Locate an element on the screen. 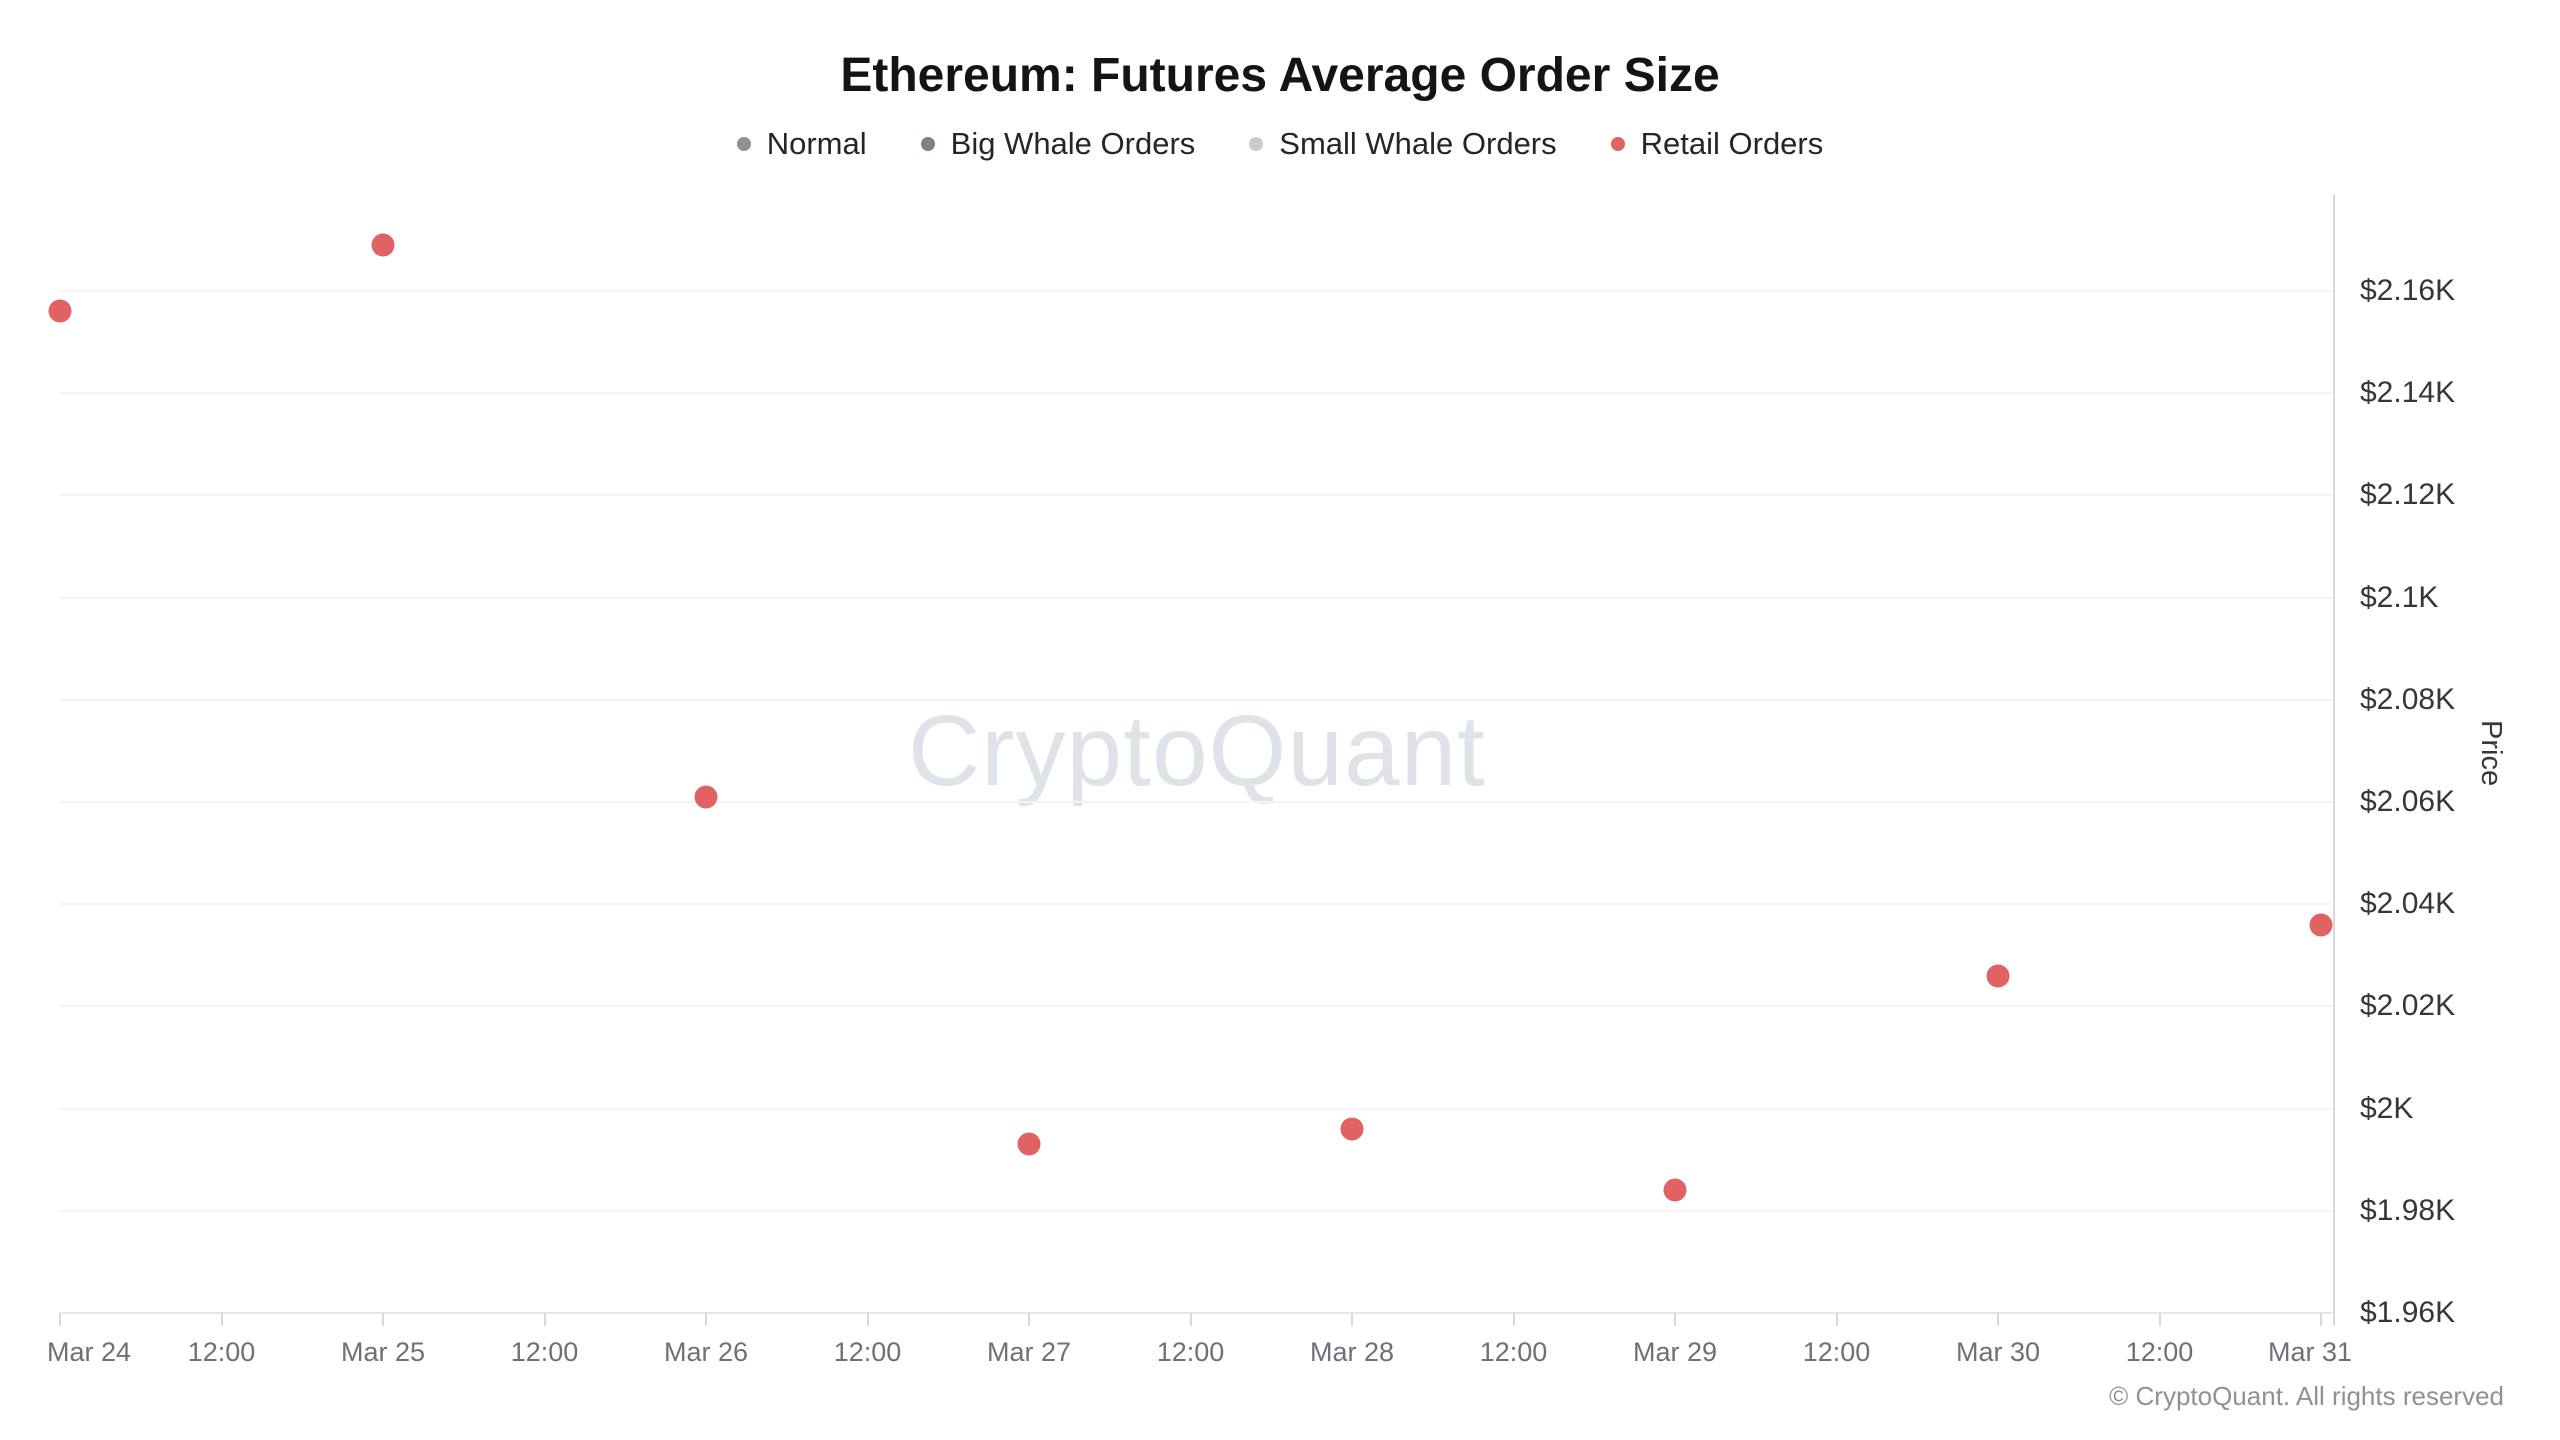  y-tick-label-1980: $1.98K is located at coordinates (2408, 1210).